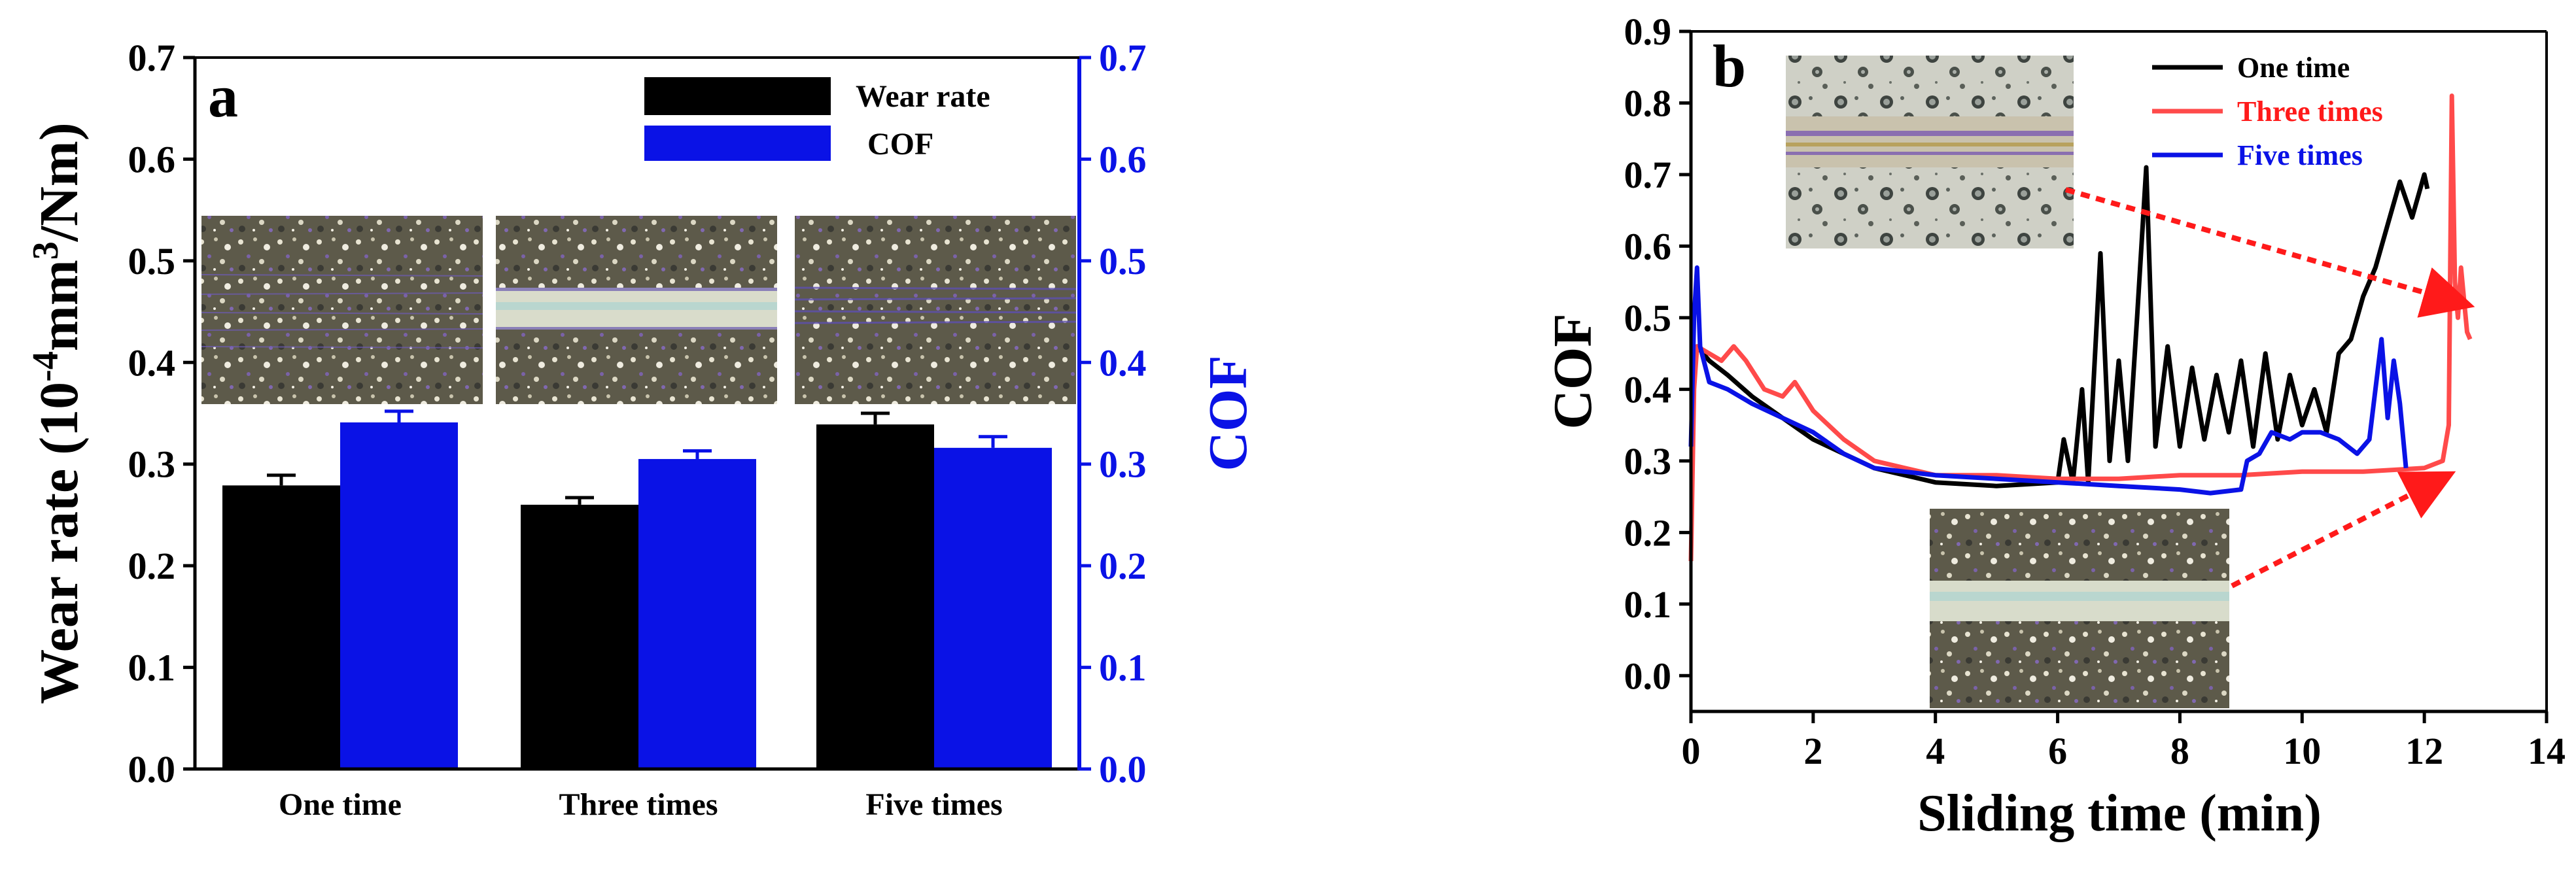 This screenshot has height=871, width=2576. I want to click on b-y-tick-label: 0.0, so click(1648, 676).